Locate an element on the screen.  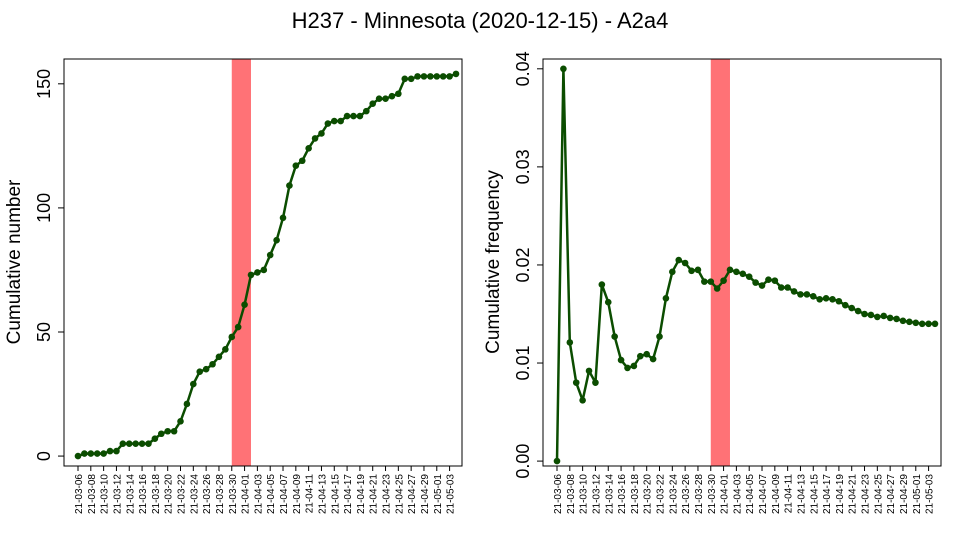
x-tick-label: 21-03-26 is located at coordinates (686, 494).